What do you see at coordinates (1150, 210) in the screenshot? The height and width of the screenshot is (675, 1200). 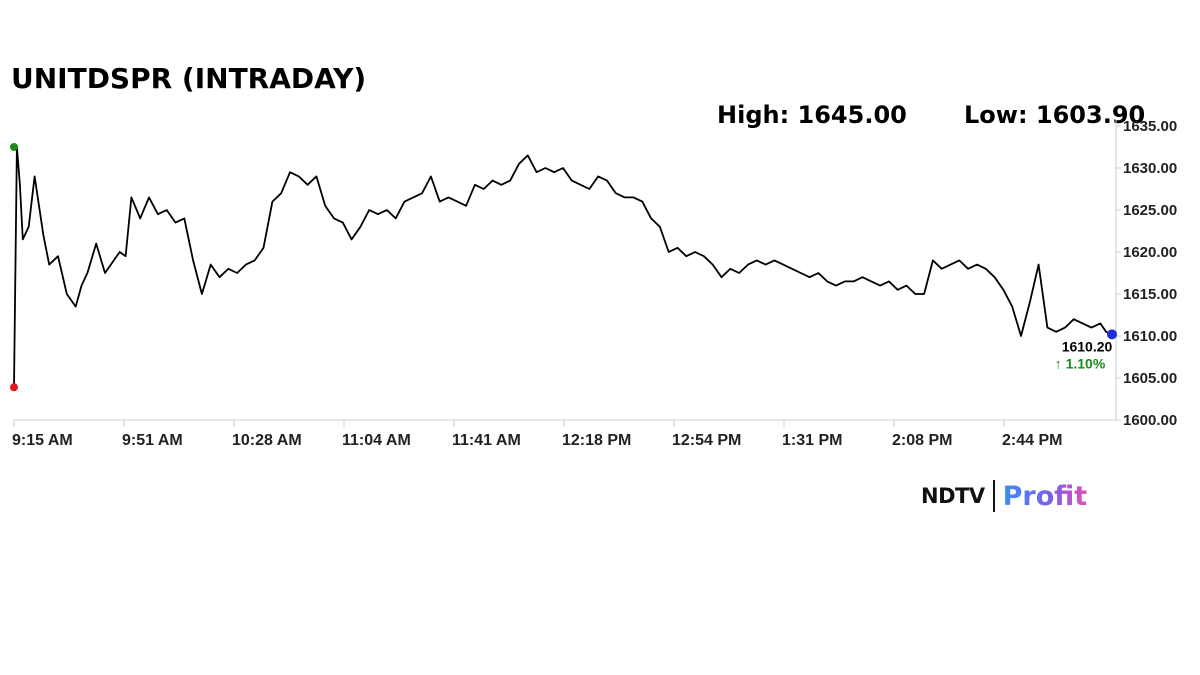 I see `y-tick-label: 1625.00` at bounding box center [1150, 210].